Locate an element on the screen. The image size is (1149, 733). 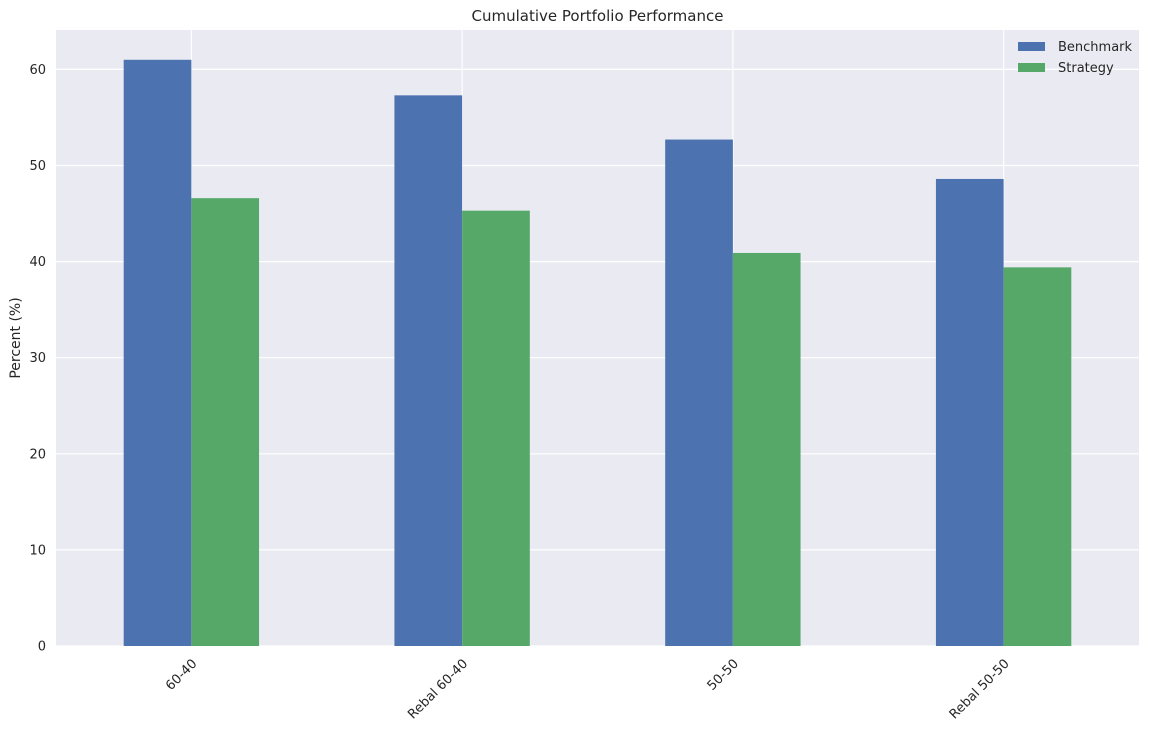
chart-title: Cumulative Portfolio Performance is located at coordinates (598, 16).